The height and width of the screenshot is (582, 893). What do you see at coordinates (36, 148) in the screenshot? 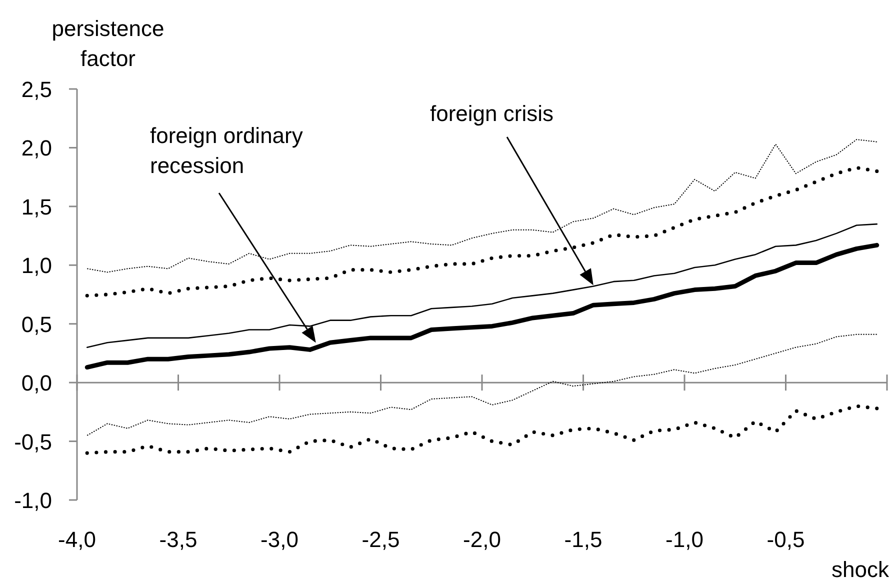
I see `y-tick-label: 2,0` at bounding box center [36, 148].